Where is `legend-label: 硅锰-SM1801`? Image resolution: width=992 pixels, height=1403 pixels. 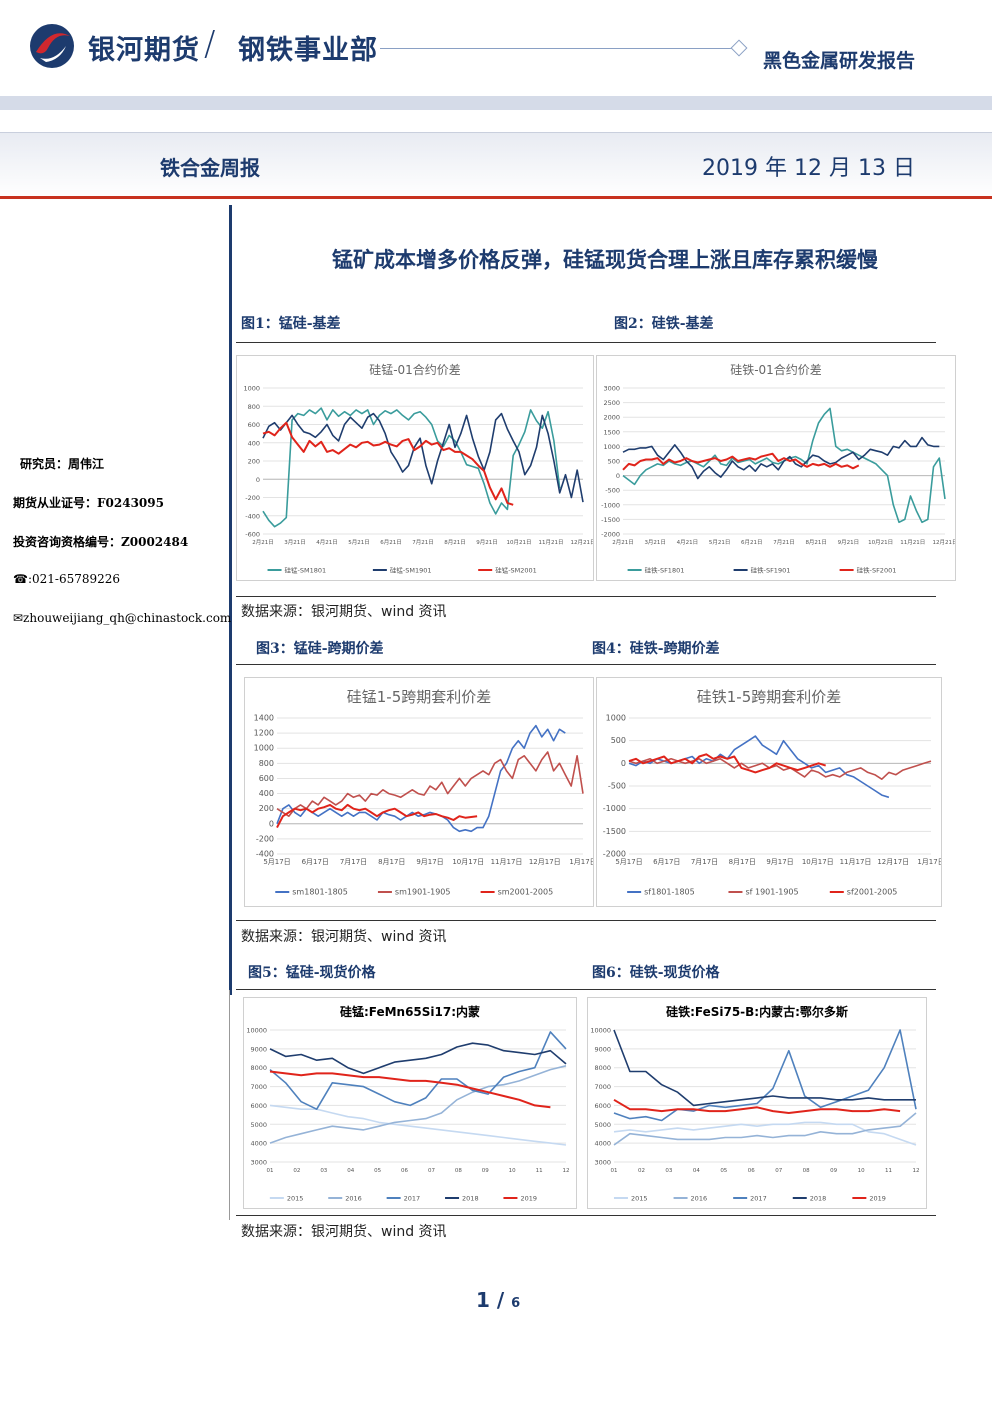 legend-label: 硅锰-SM1801 is located at coordinates (306, 570).